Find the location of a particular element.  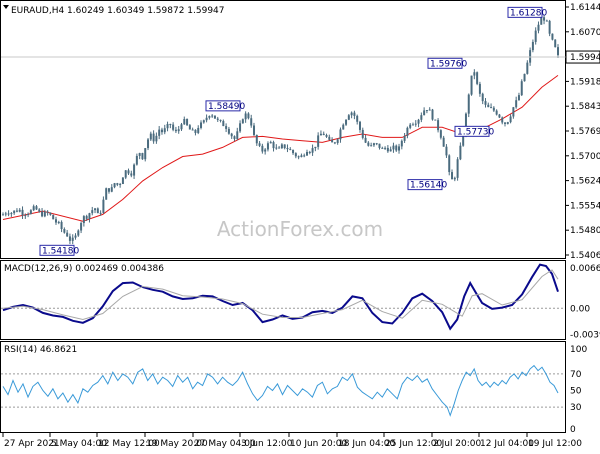

rsi-tick-label: 70 is located at coordinates (576, 375).